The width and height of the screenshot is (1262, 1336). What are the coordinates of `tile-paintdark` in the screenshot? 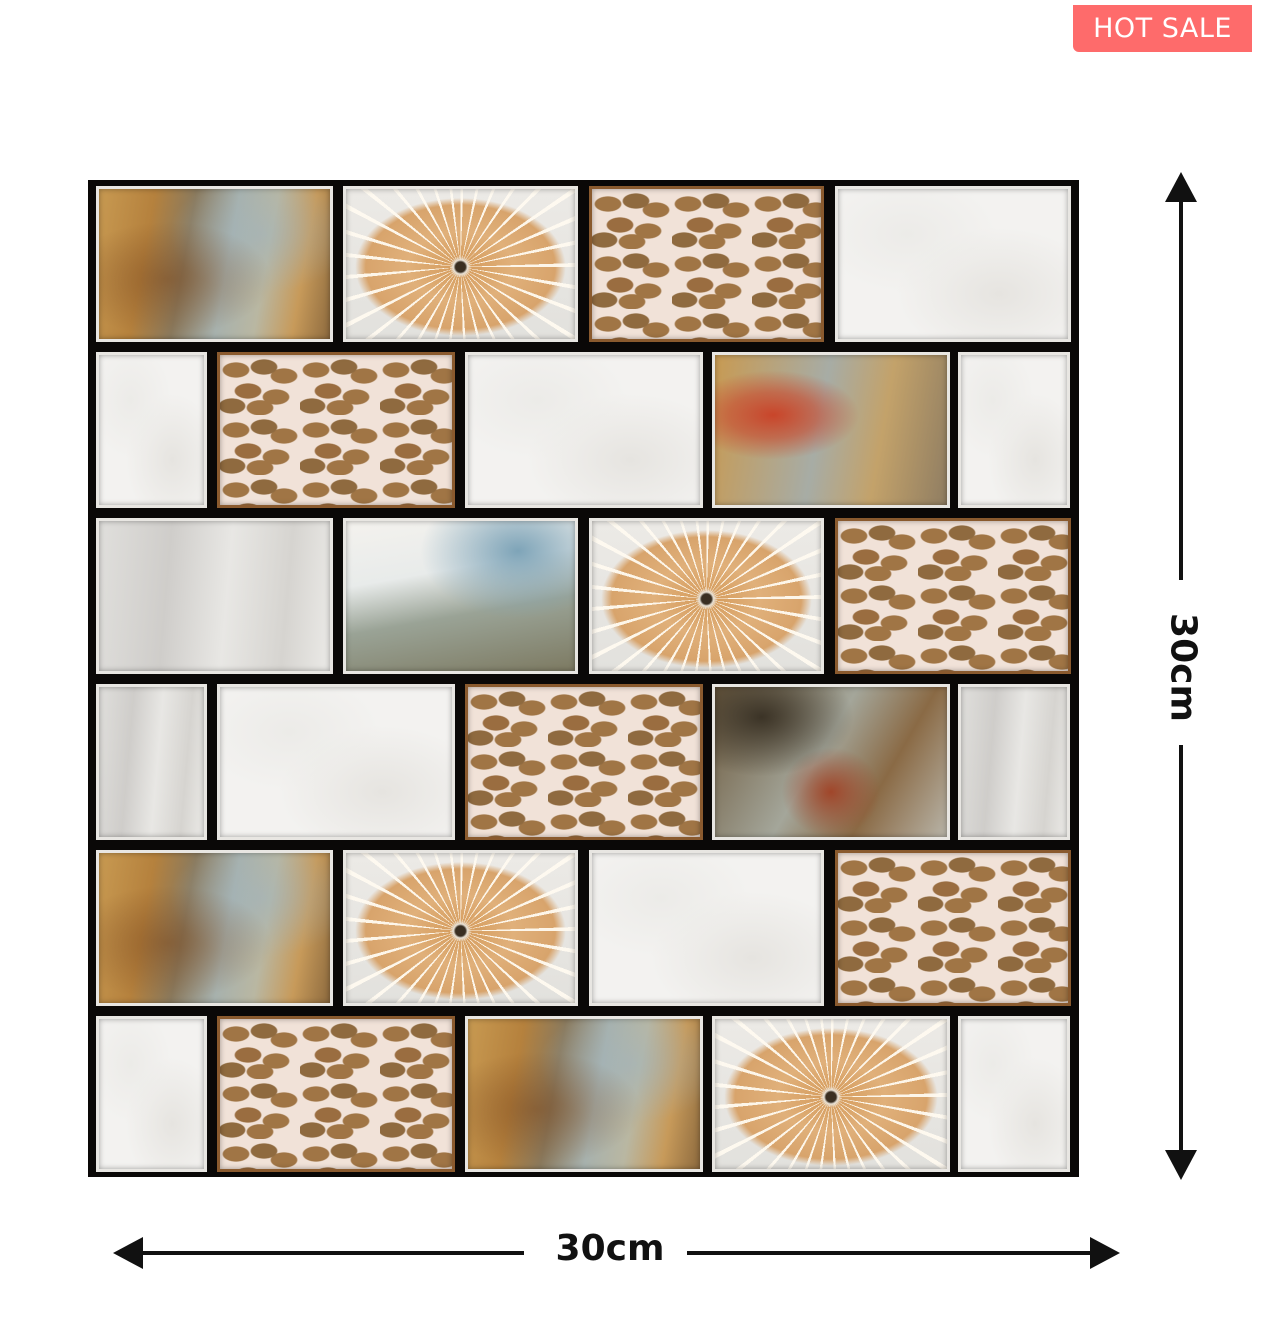 It's located at (831, 762).